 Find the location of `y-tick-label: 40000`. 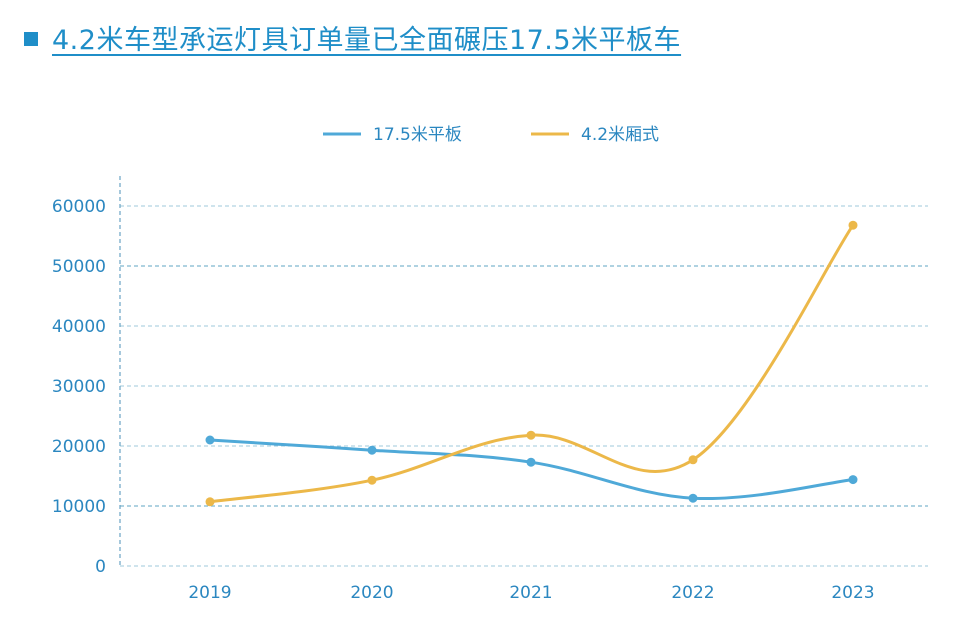

y-tick-label: 40000 is located at coordinates (79, 327).